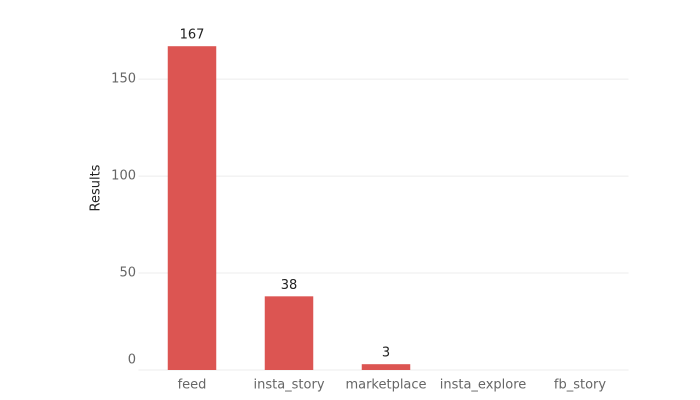 Image resolution: width=700 pixels, height=400 pixels. What do you see at coordinates (132, 360) in the screenshot?
I see `y-tick-label: 0` at bounding box center [132, 360].